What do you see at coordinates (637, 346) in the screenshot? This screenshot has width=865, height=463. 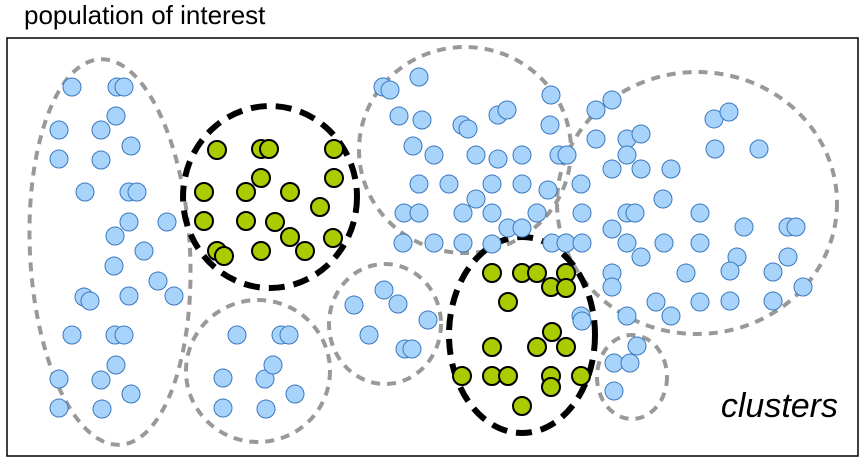 I see `cluster-8-member` at bounding box center [637, 346].